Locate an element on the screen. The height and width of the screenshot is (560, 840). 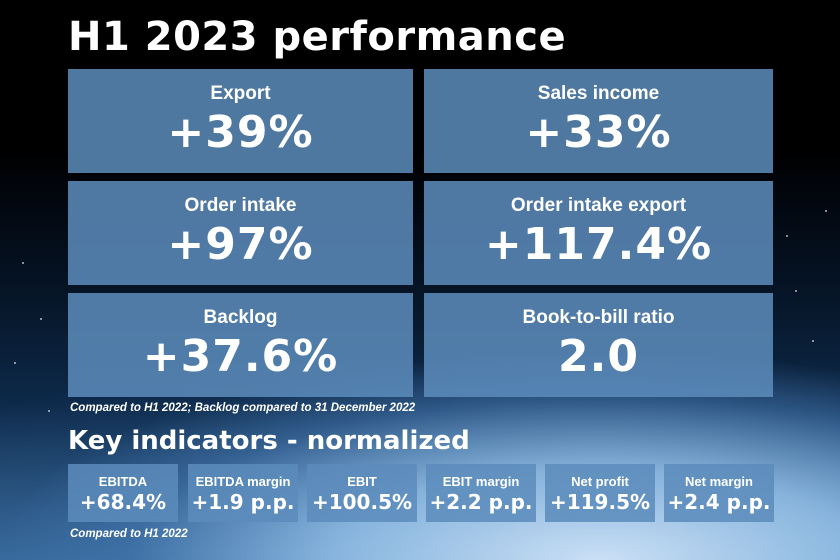
tile-value: +97% is located at coordinates (240, 244).